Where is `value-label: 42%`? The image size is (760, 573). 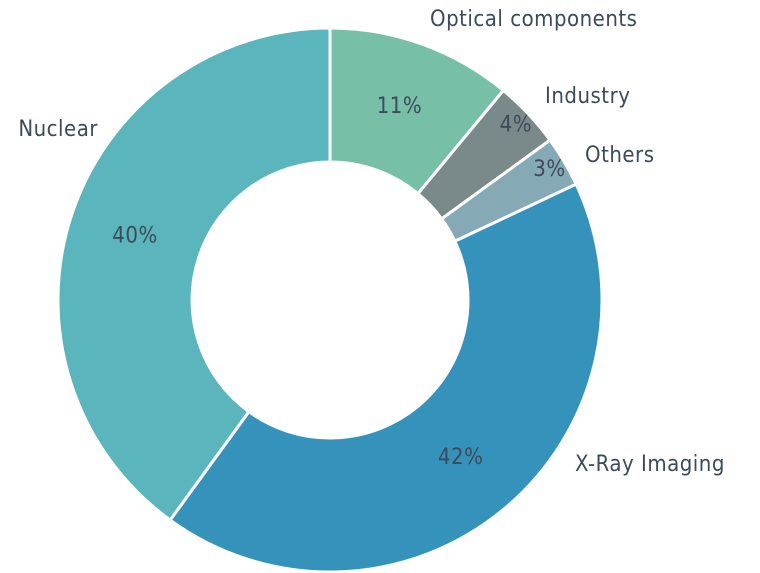
value-label: 42% is located at coordinates (461, 457).